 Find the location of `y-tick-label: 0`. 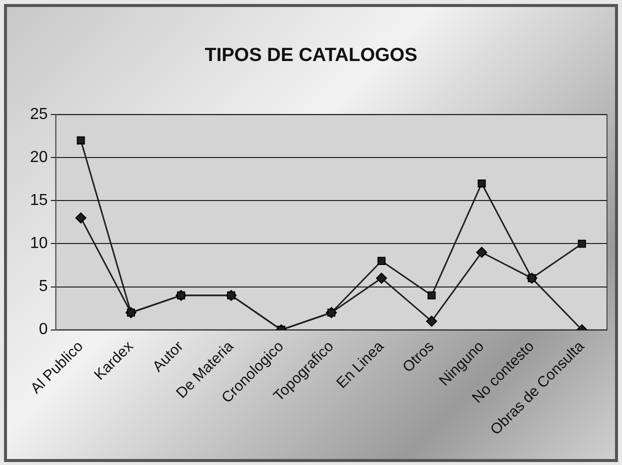

y-tick-label: 0 is located at coordinates (43, 329).